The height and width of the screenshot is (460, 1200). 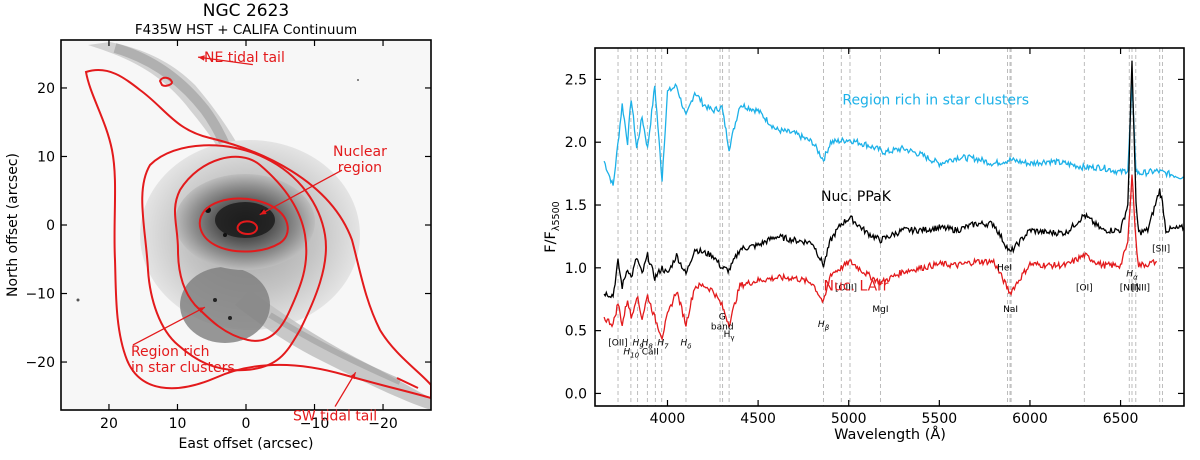 What do you see at coordinates (109, 424) in the screenshot?
I see `left-xtick-label: 20` at bounding box center [109, 424].